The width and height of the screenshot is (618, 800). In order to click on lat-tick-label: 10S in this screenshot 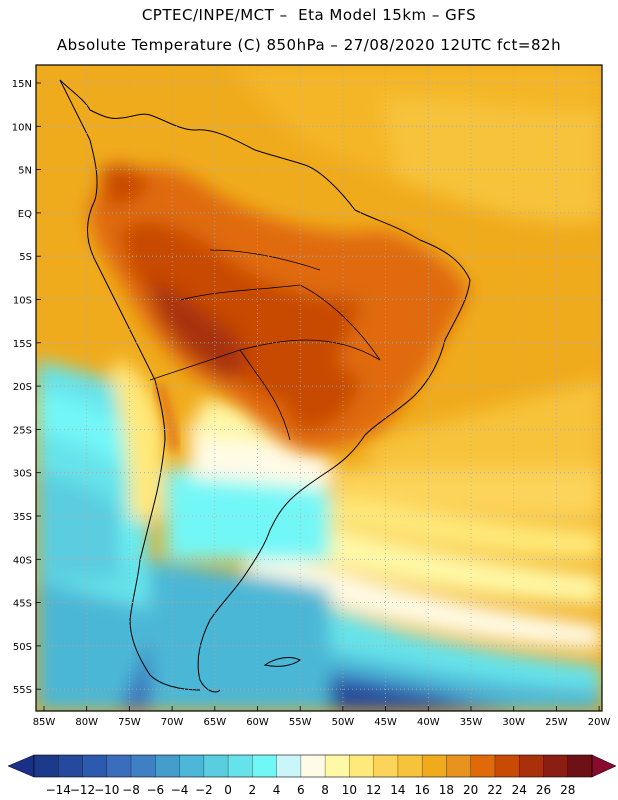, I will do `click(22, 301)`.